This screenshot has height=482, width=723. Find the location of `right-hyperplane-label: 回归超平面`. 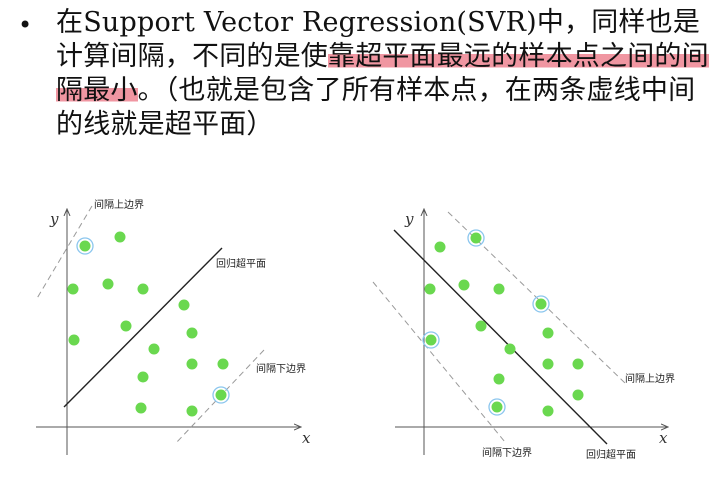

right-hyperplane-label: 回归超平面 is located at coordinates (611, 454).